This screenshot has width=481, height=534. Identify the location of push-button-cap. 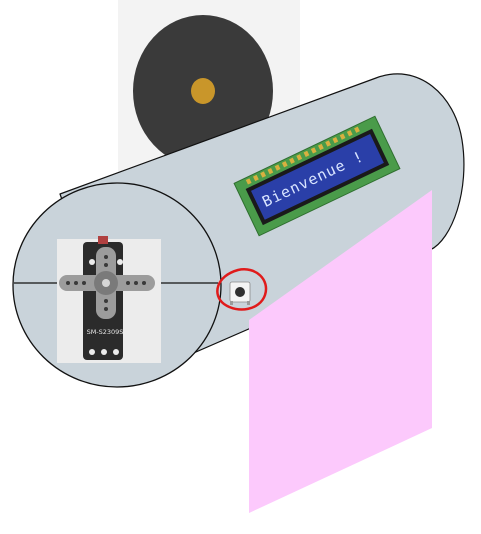
(240, 292).